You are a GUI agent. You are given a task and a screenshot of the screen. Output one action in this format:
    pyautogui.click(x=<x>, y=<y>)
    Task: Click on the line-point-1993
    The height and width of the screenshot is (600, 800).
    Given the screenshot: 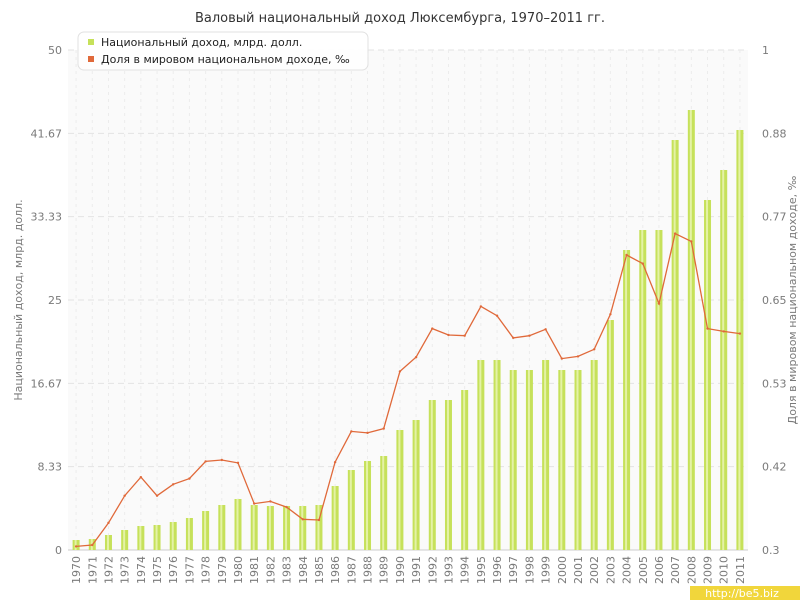 What is the action you would take?
    pyautogui.click(x=448, y=335)
    